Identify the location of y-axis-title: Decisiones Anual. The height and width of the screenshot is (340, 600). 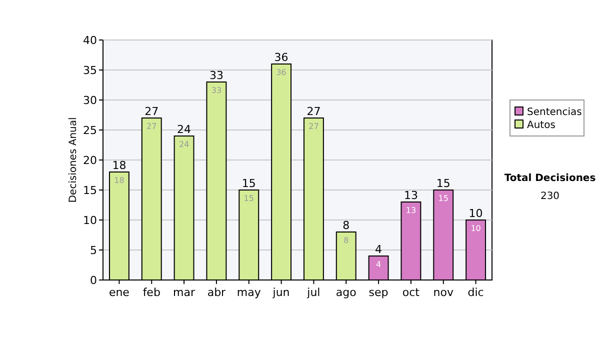
(73, 160).